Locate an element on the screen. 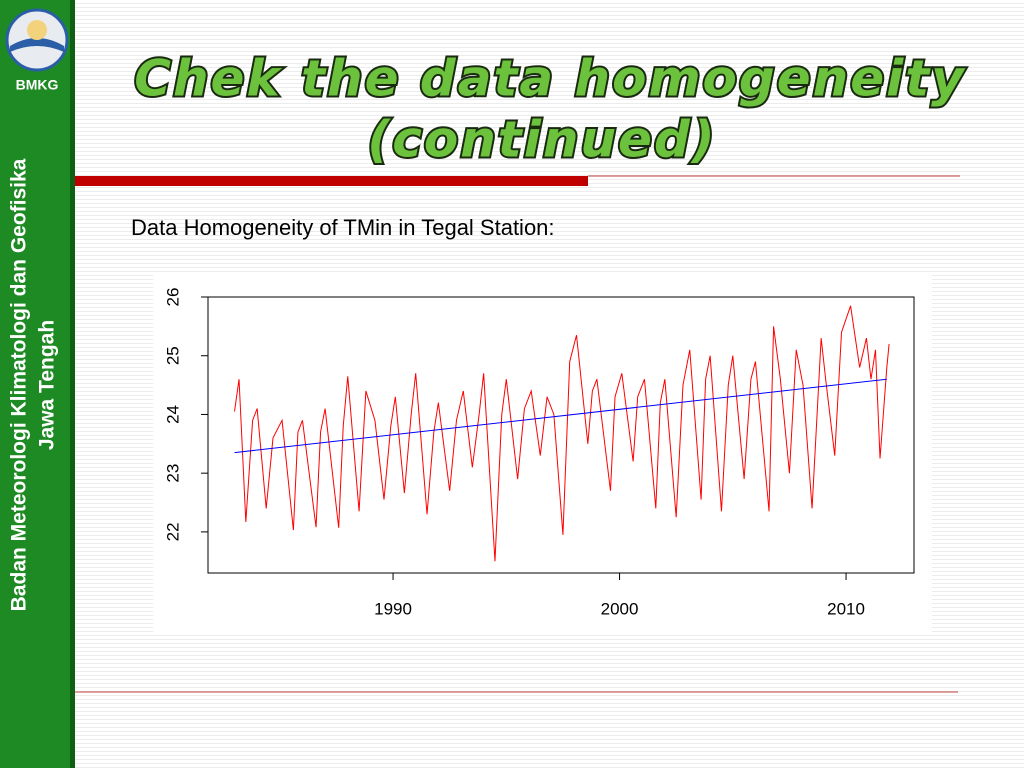 The width and height of the screenshot is (1024, 768). region: Jawa Tengah is located at coordinates (47, 385).